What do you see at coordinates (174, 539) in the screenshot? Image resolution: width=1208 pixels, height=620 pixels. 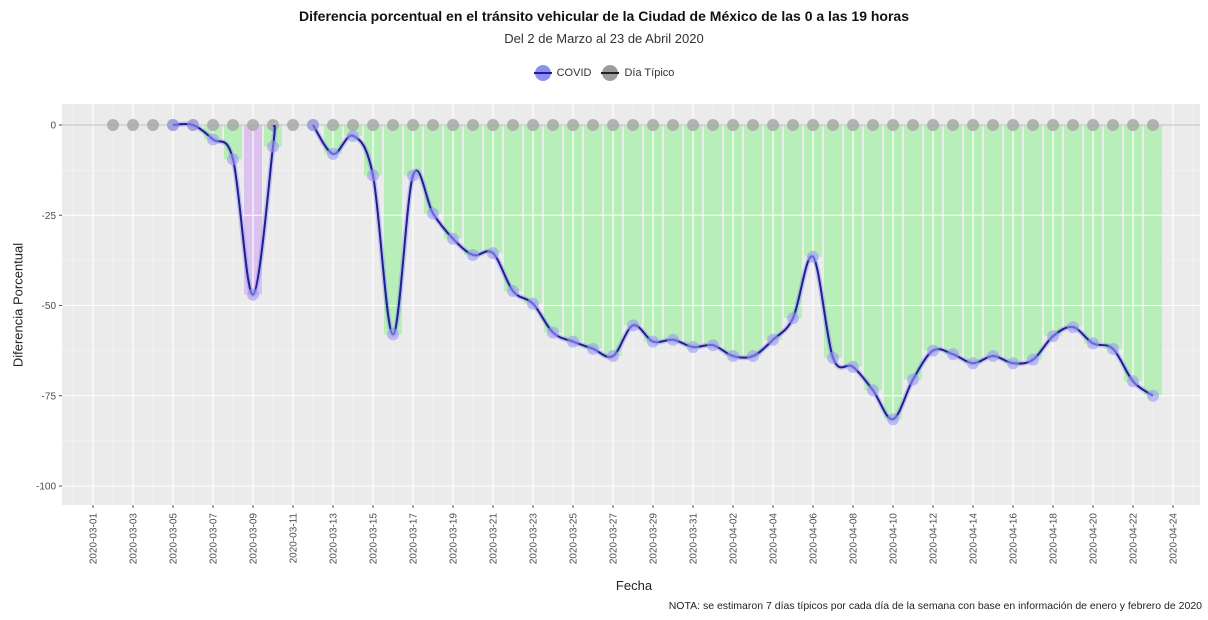 I see `x-tick-label: 2020-03-05` at bounding box center [174, 539].